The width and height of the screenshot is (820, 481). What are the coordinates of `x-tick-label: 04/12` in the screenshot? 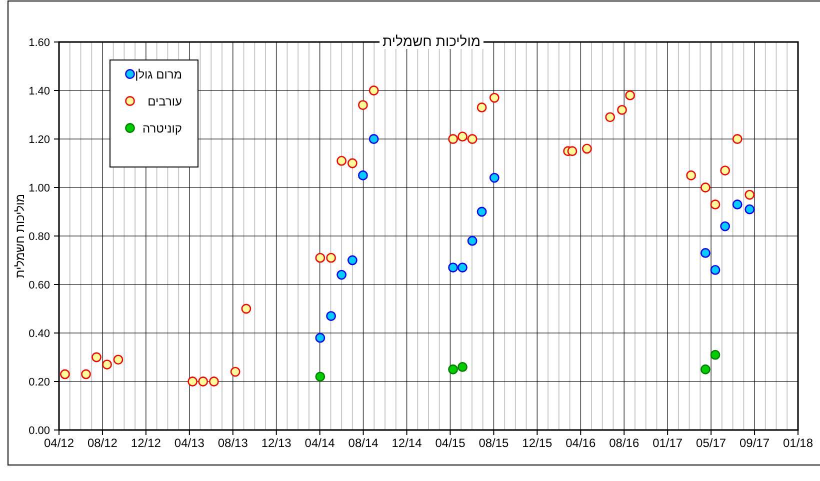 It's located at (59, 443).